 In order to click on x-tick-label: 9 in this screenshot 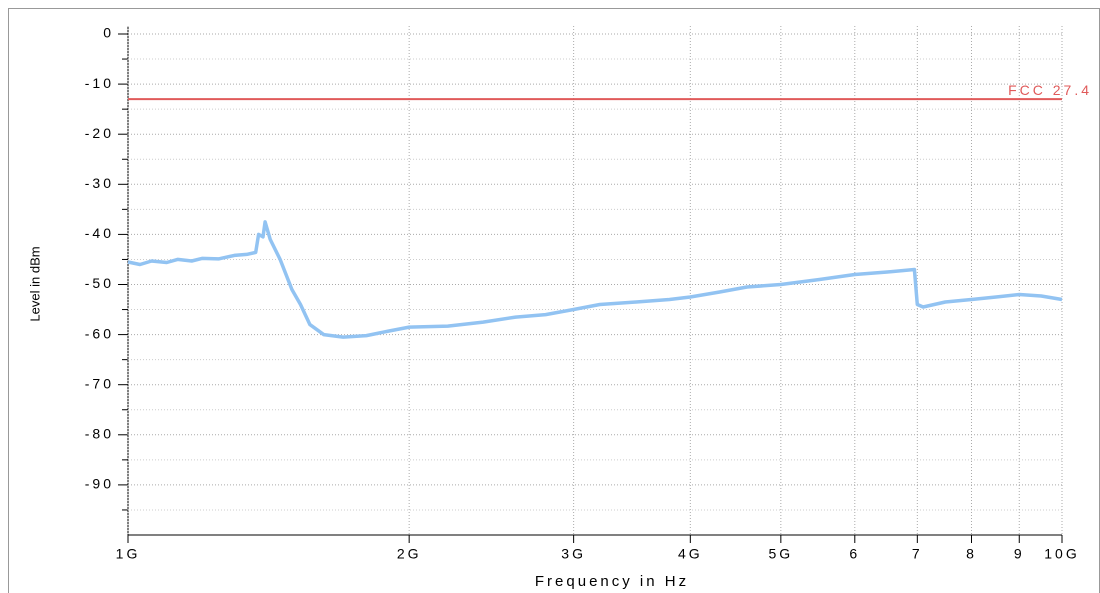, I will do `click(1019, 554)`.